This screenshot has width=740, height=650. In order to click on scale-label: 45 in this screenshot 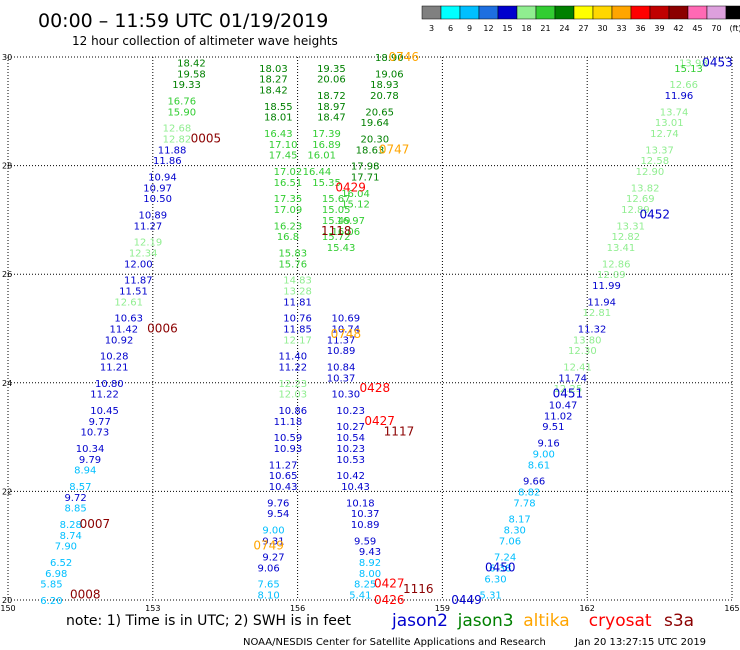, I will do `click(697, 28)`.